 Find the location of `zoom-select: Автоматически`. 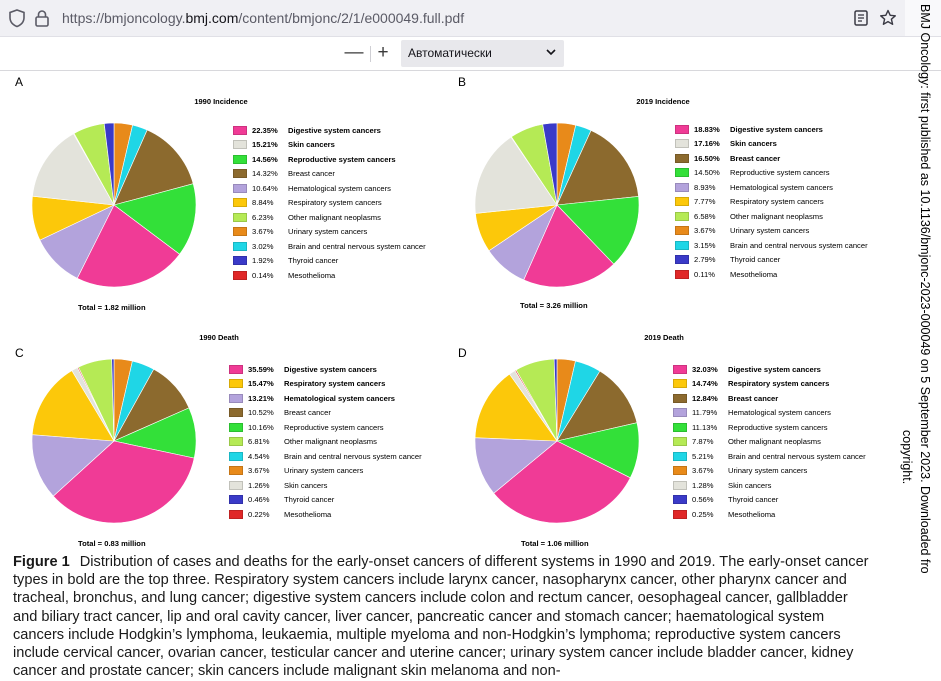

zoom-select: Автоматически is located at coordinates (482, 53).